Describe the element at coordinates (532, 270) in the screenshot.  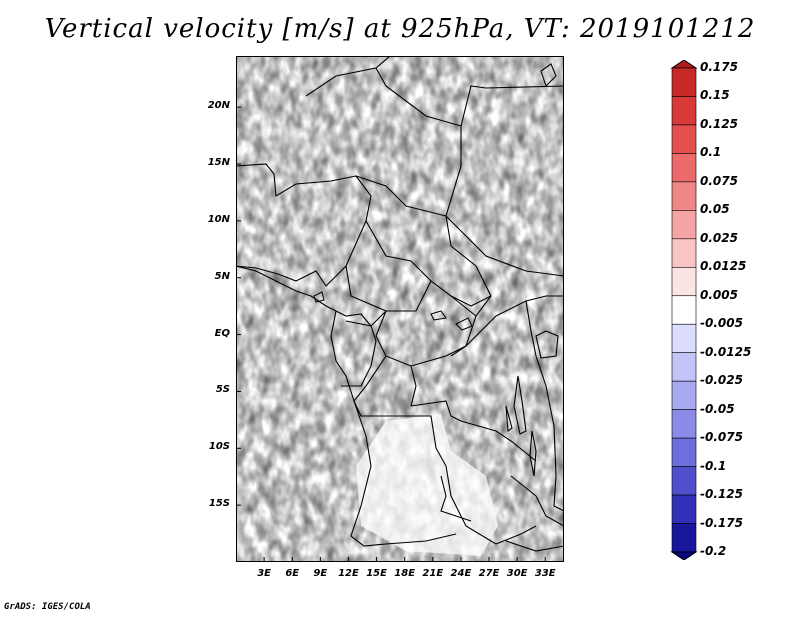
I see `lakes` at that location.